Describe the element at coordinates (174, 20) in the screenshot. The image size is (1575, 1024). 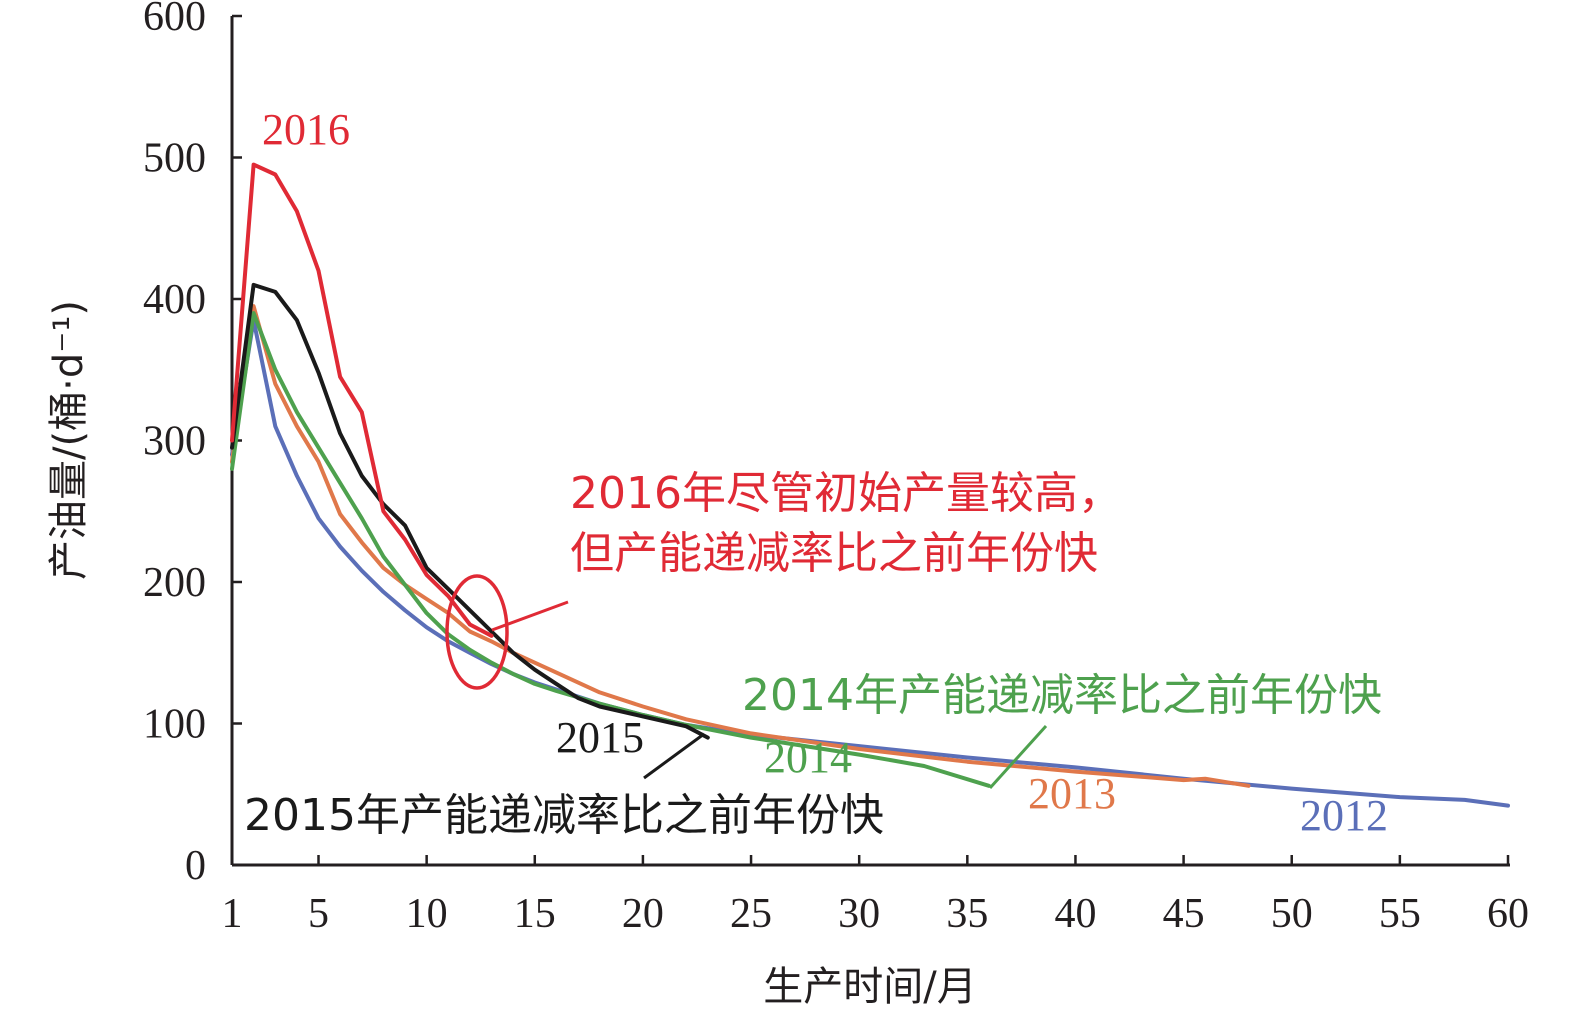
I see `y-tick-label-600: 600` at that location.